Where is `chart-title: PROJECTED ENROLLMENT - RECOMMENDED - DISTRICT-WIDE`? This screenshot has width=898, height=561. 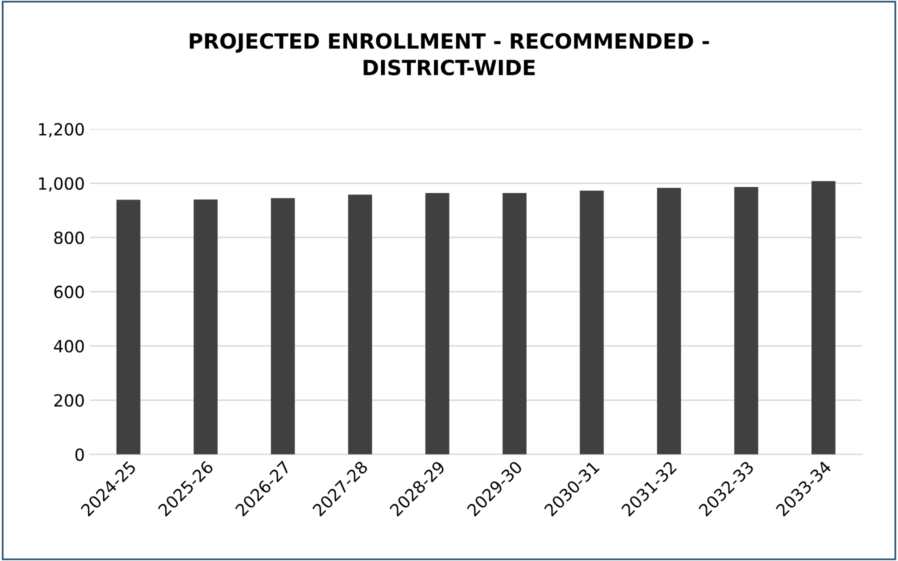 chart-title: PROJECTED ENROLLMENT - RECOMMENDED - DISTRICT-WIDE is located at coordinates (449, 54).